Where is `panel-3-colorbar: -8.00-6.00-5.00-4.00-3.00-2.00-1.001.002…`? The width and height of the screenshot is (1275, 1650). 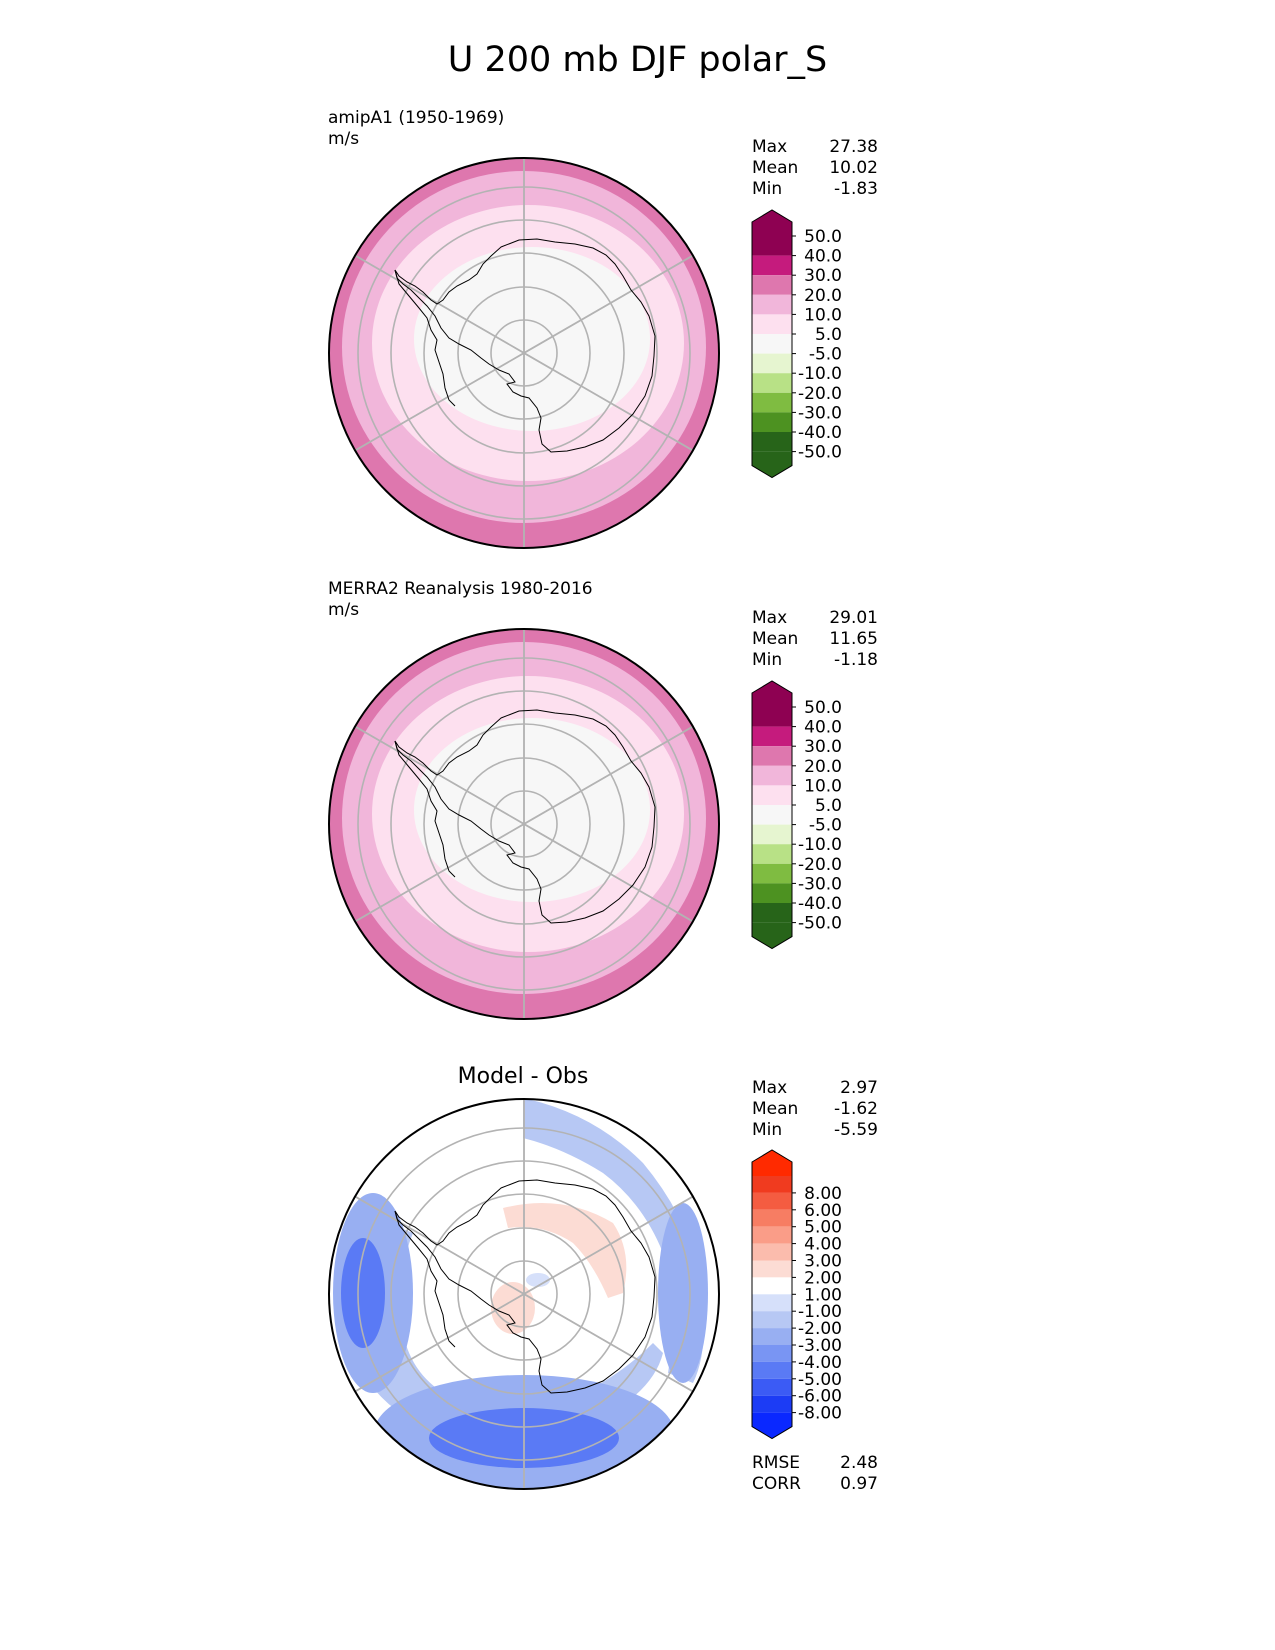
panel-3-colorbar: -8.00-6.00-5.00-4.00-3.00-2.00-1.001.002… is located at coordinates (796, 1294).